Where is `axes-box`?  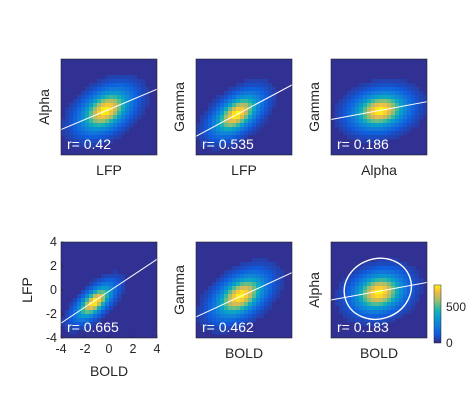
axes-box is located at coordinates (109, 107).